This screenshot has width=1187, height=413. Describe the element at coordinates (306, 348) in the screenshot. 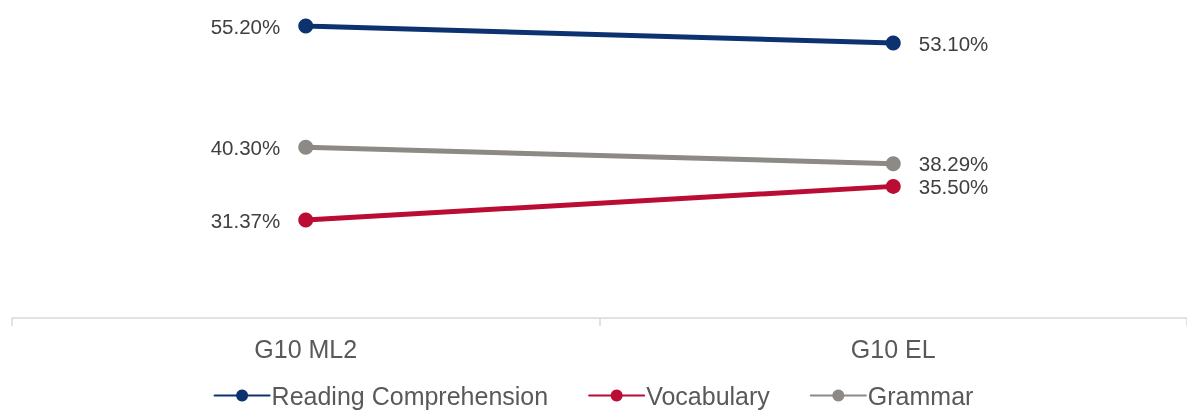

I see `x-tick-label: G10 ML2` at that location.